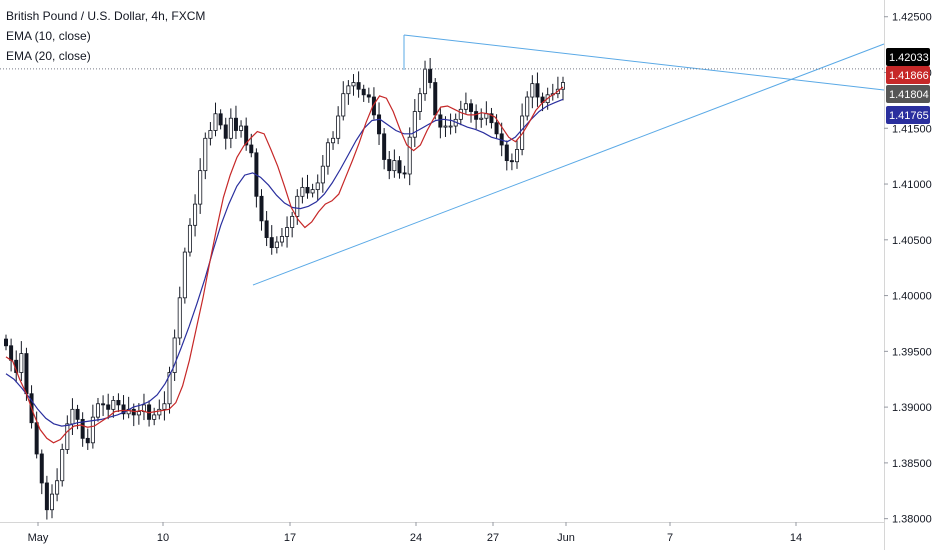 This screenshot has width=932, height=555. I want to click on x-tick-label: May, so click(38, 538).